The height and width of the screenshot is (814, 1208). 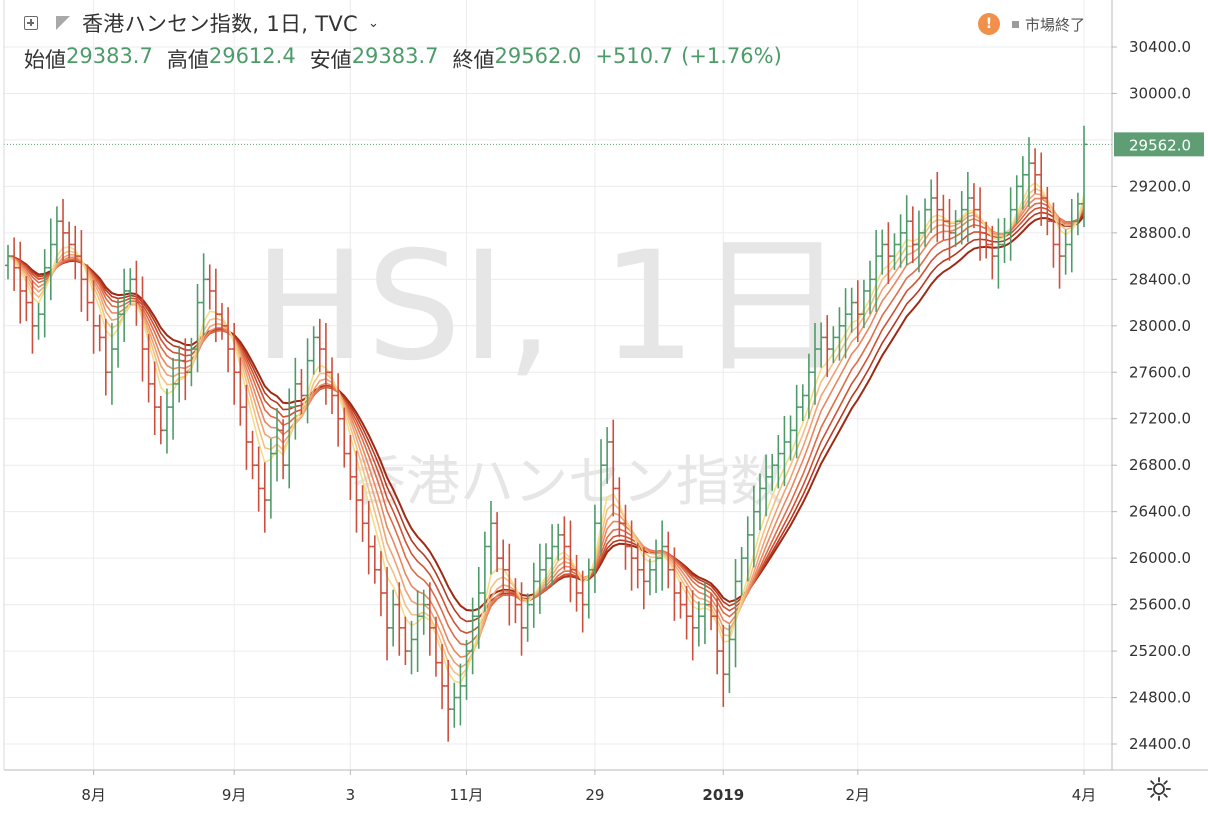 What do you see at coordinates (220, 24) in the screenshot?
I see `symbol-title: 香港ハンセン指数, 1日, TVC` at bounding box center [220, 24].